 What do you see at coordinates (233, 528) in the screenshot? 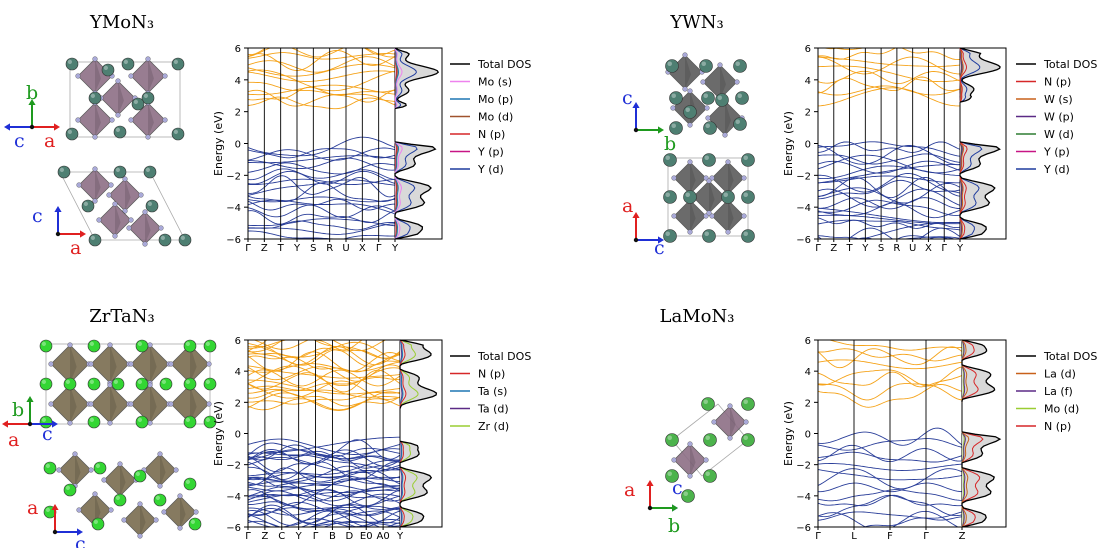
I see `ytick-label: −6` at bounding box center [233, 528].